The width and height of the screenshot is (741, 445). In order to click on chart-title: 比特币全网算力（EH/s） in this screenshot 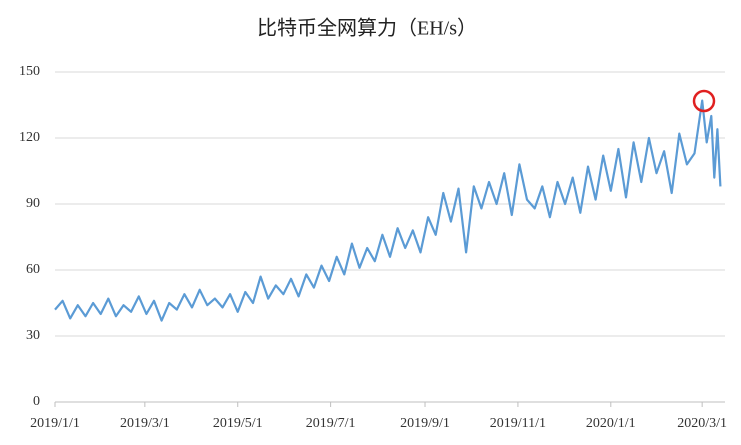, I will do `click(367, 28)`.